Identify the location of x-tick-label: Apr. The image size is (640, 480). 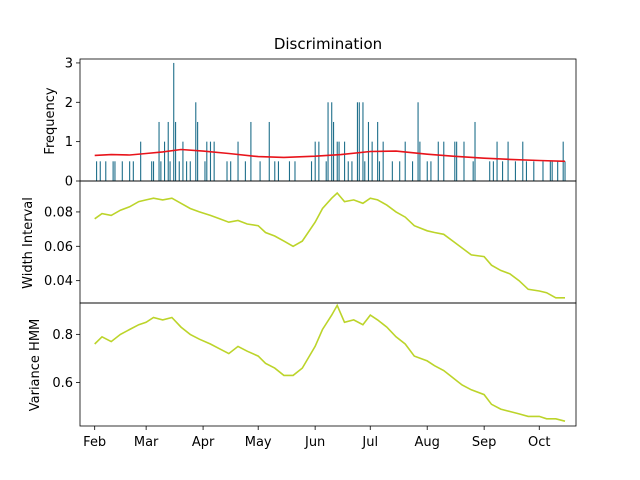
(203, 442).